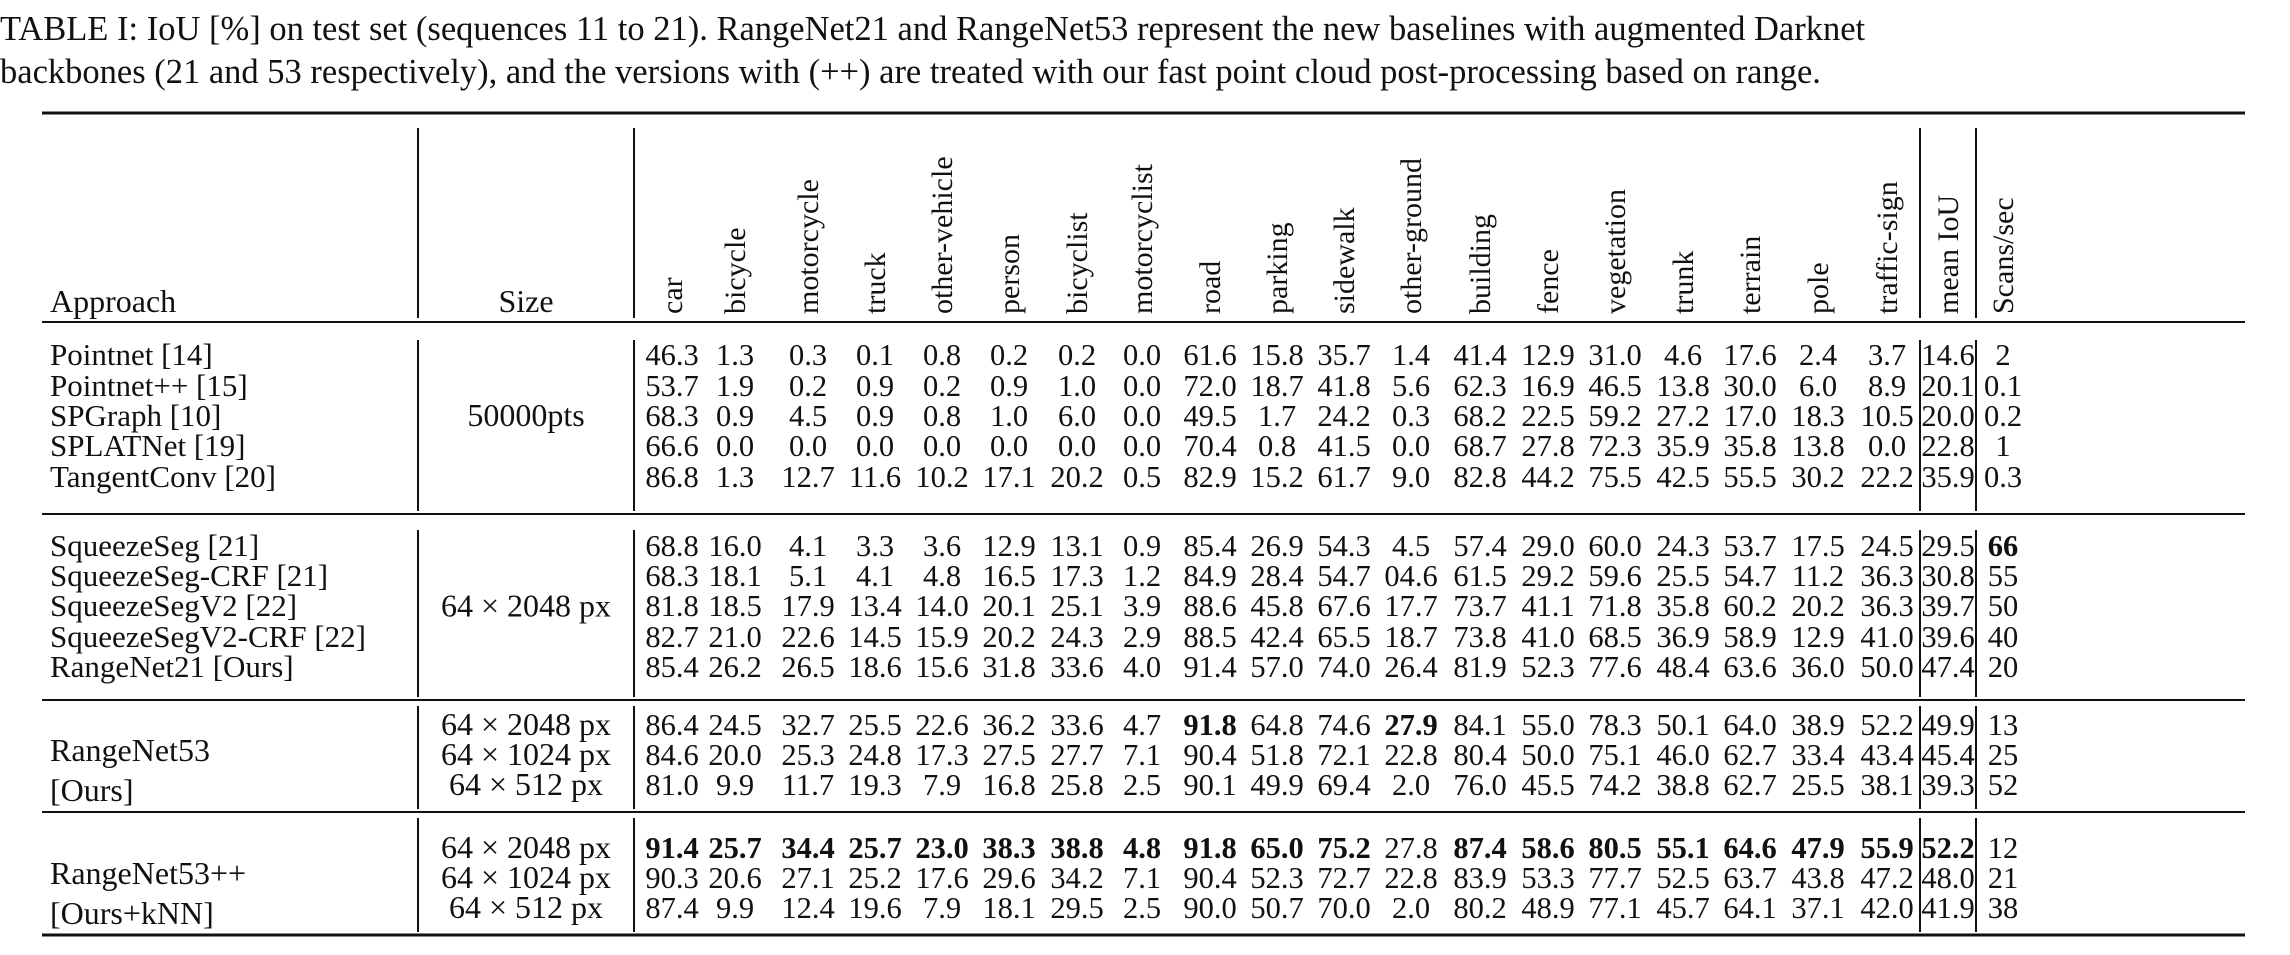 This screenshot has height=955, width=2290. What do you see at coordinates (735, 446) in the screenshot?
I see `cell-bicycle: 0.0` at bounding box center [735, 446].